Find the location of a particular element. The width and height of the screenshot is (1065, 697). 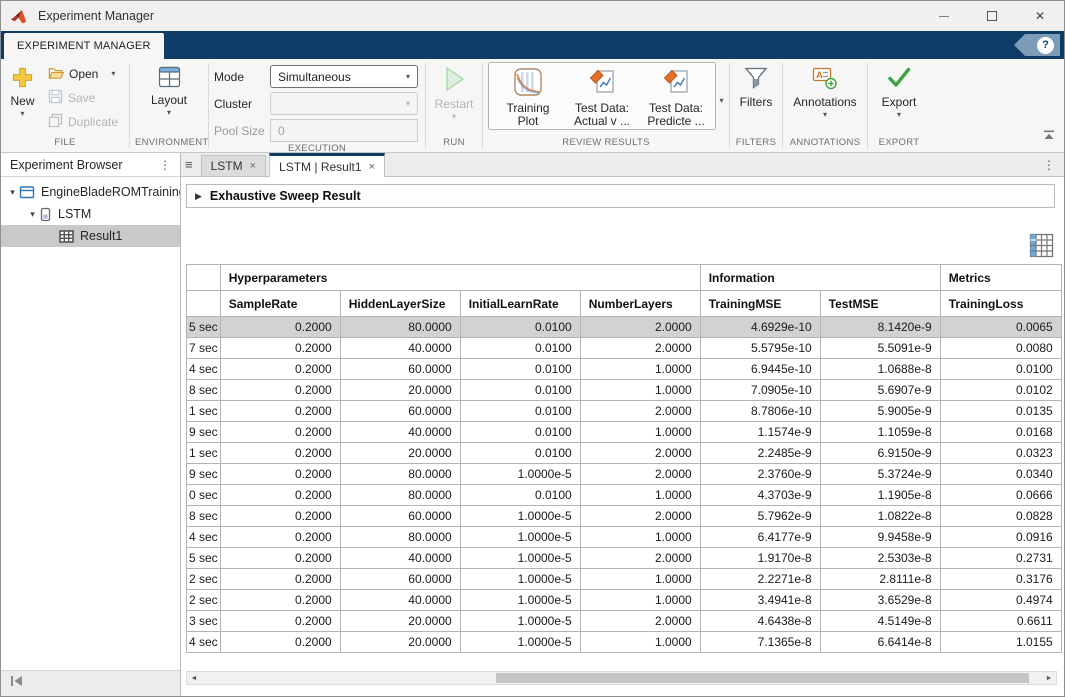

value-cell: 1.0688e-8 is located at coordinates (880, 369).